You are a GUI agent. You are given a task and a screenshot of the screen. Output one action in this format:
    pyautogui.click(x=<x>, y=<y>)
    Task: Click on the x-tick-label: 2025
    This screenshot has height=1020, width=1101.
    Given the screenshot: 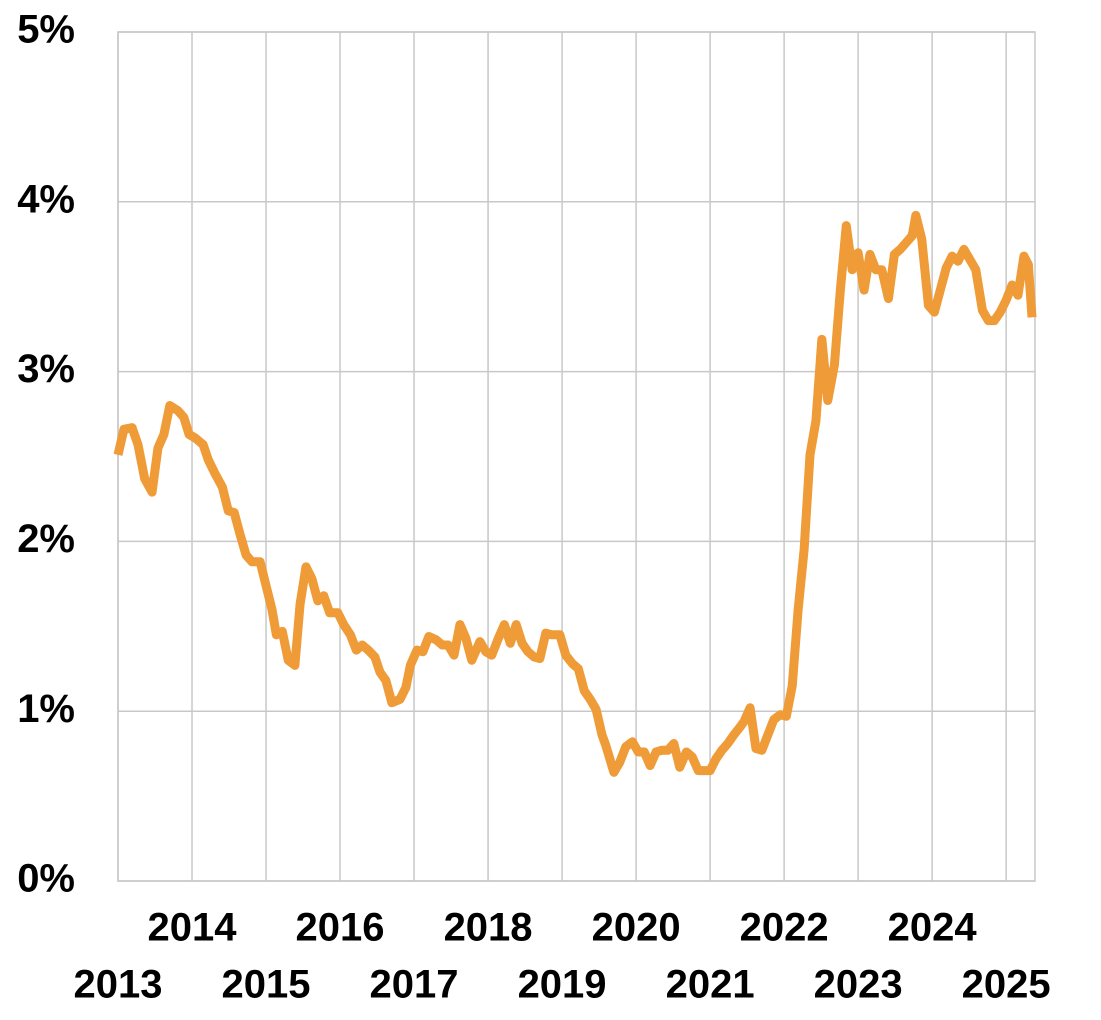 What is the action you would take?
    pyautogui.click(x=1006, y=985)
    